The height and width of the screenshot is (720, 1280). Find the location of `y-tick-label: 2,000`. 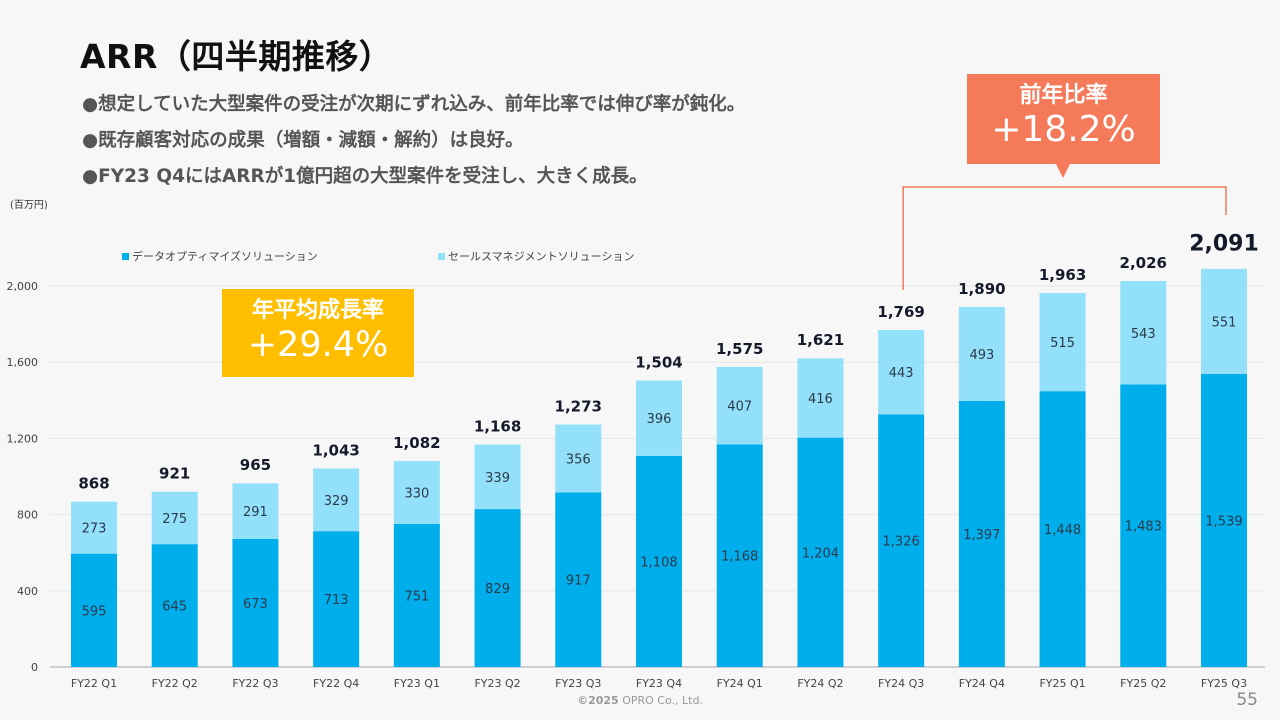

y-tick-label: 2,000 is located at coordinates (23, 286).